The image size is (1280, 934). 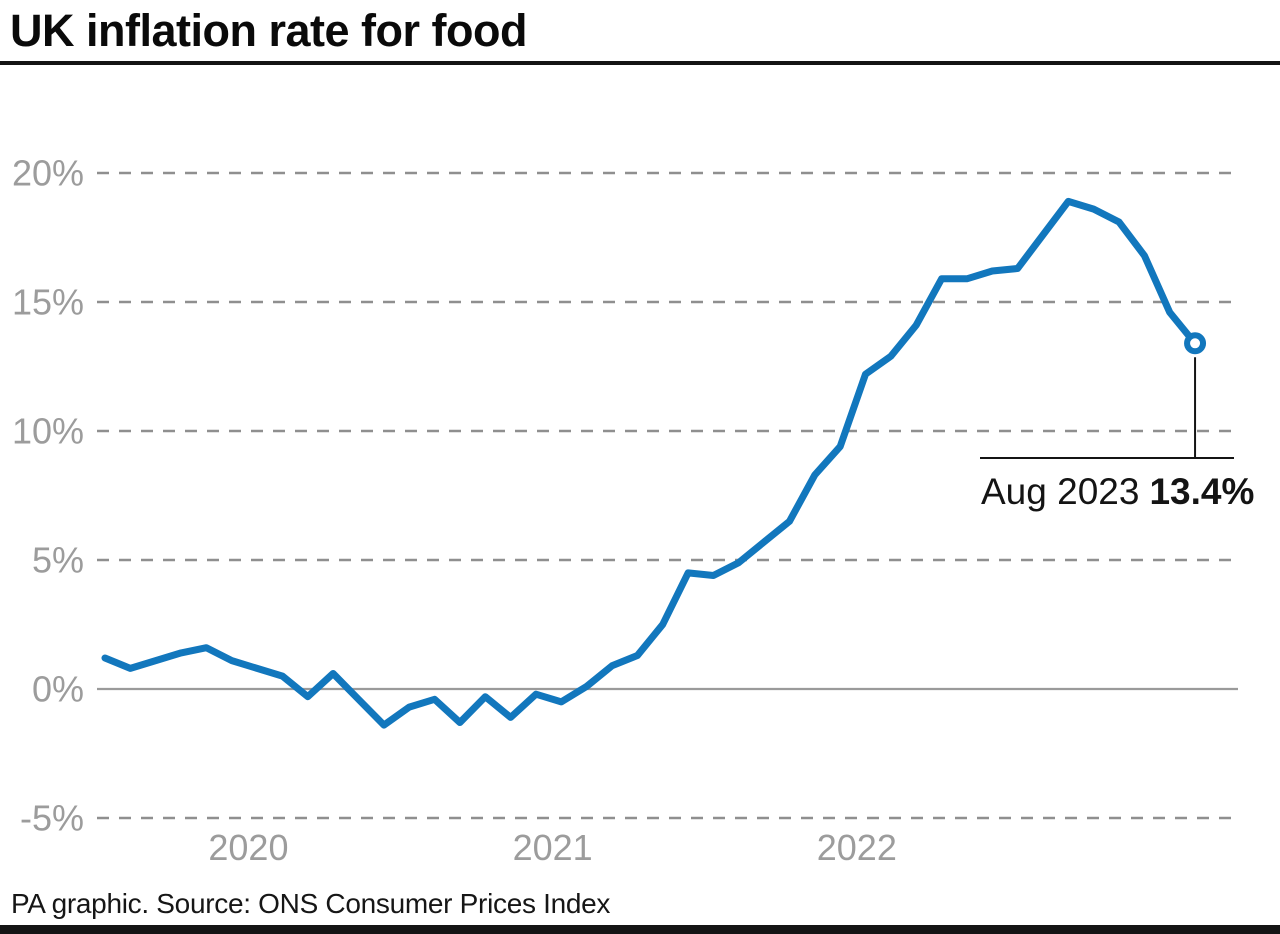 I want to click on x-axis-labels: 2020 2021 2022, so click(x=552, y=847).